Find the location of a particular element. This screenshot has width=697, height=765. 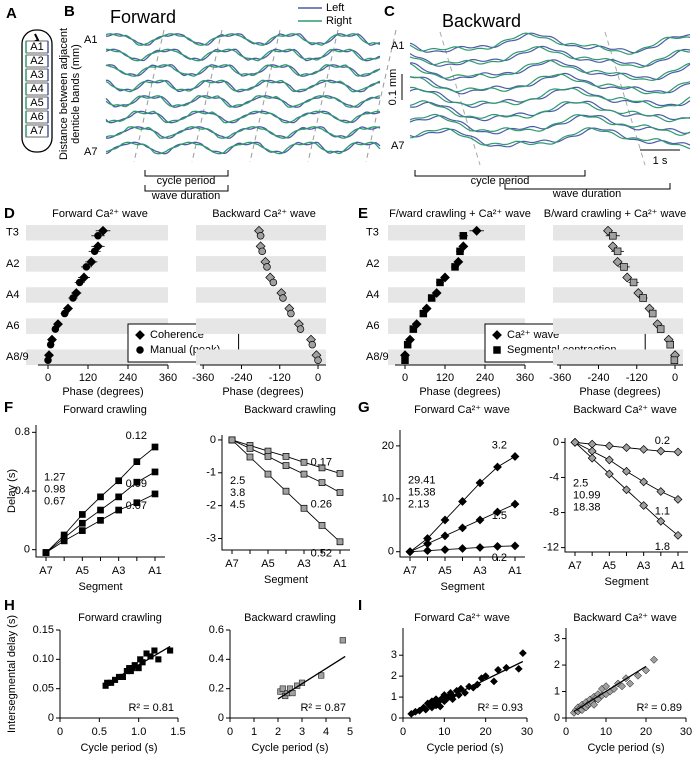

y-tick-label: 2 is located at coordinates (394, 676).